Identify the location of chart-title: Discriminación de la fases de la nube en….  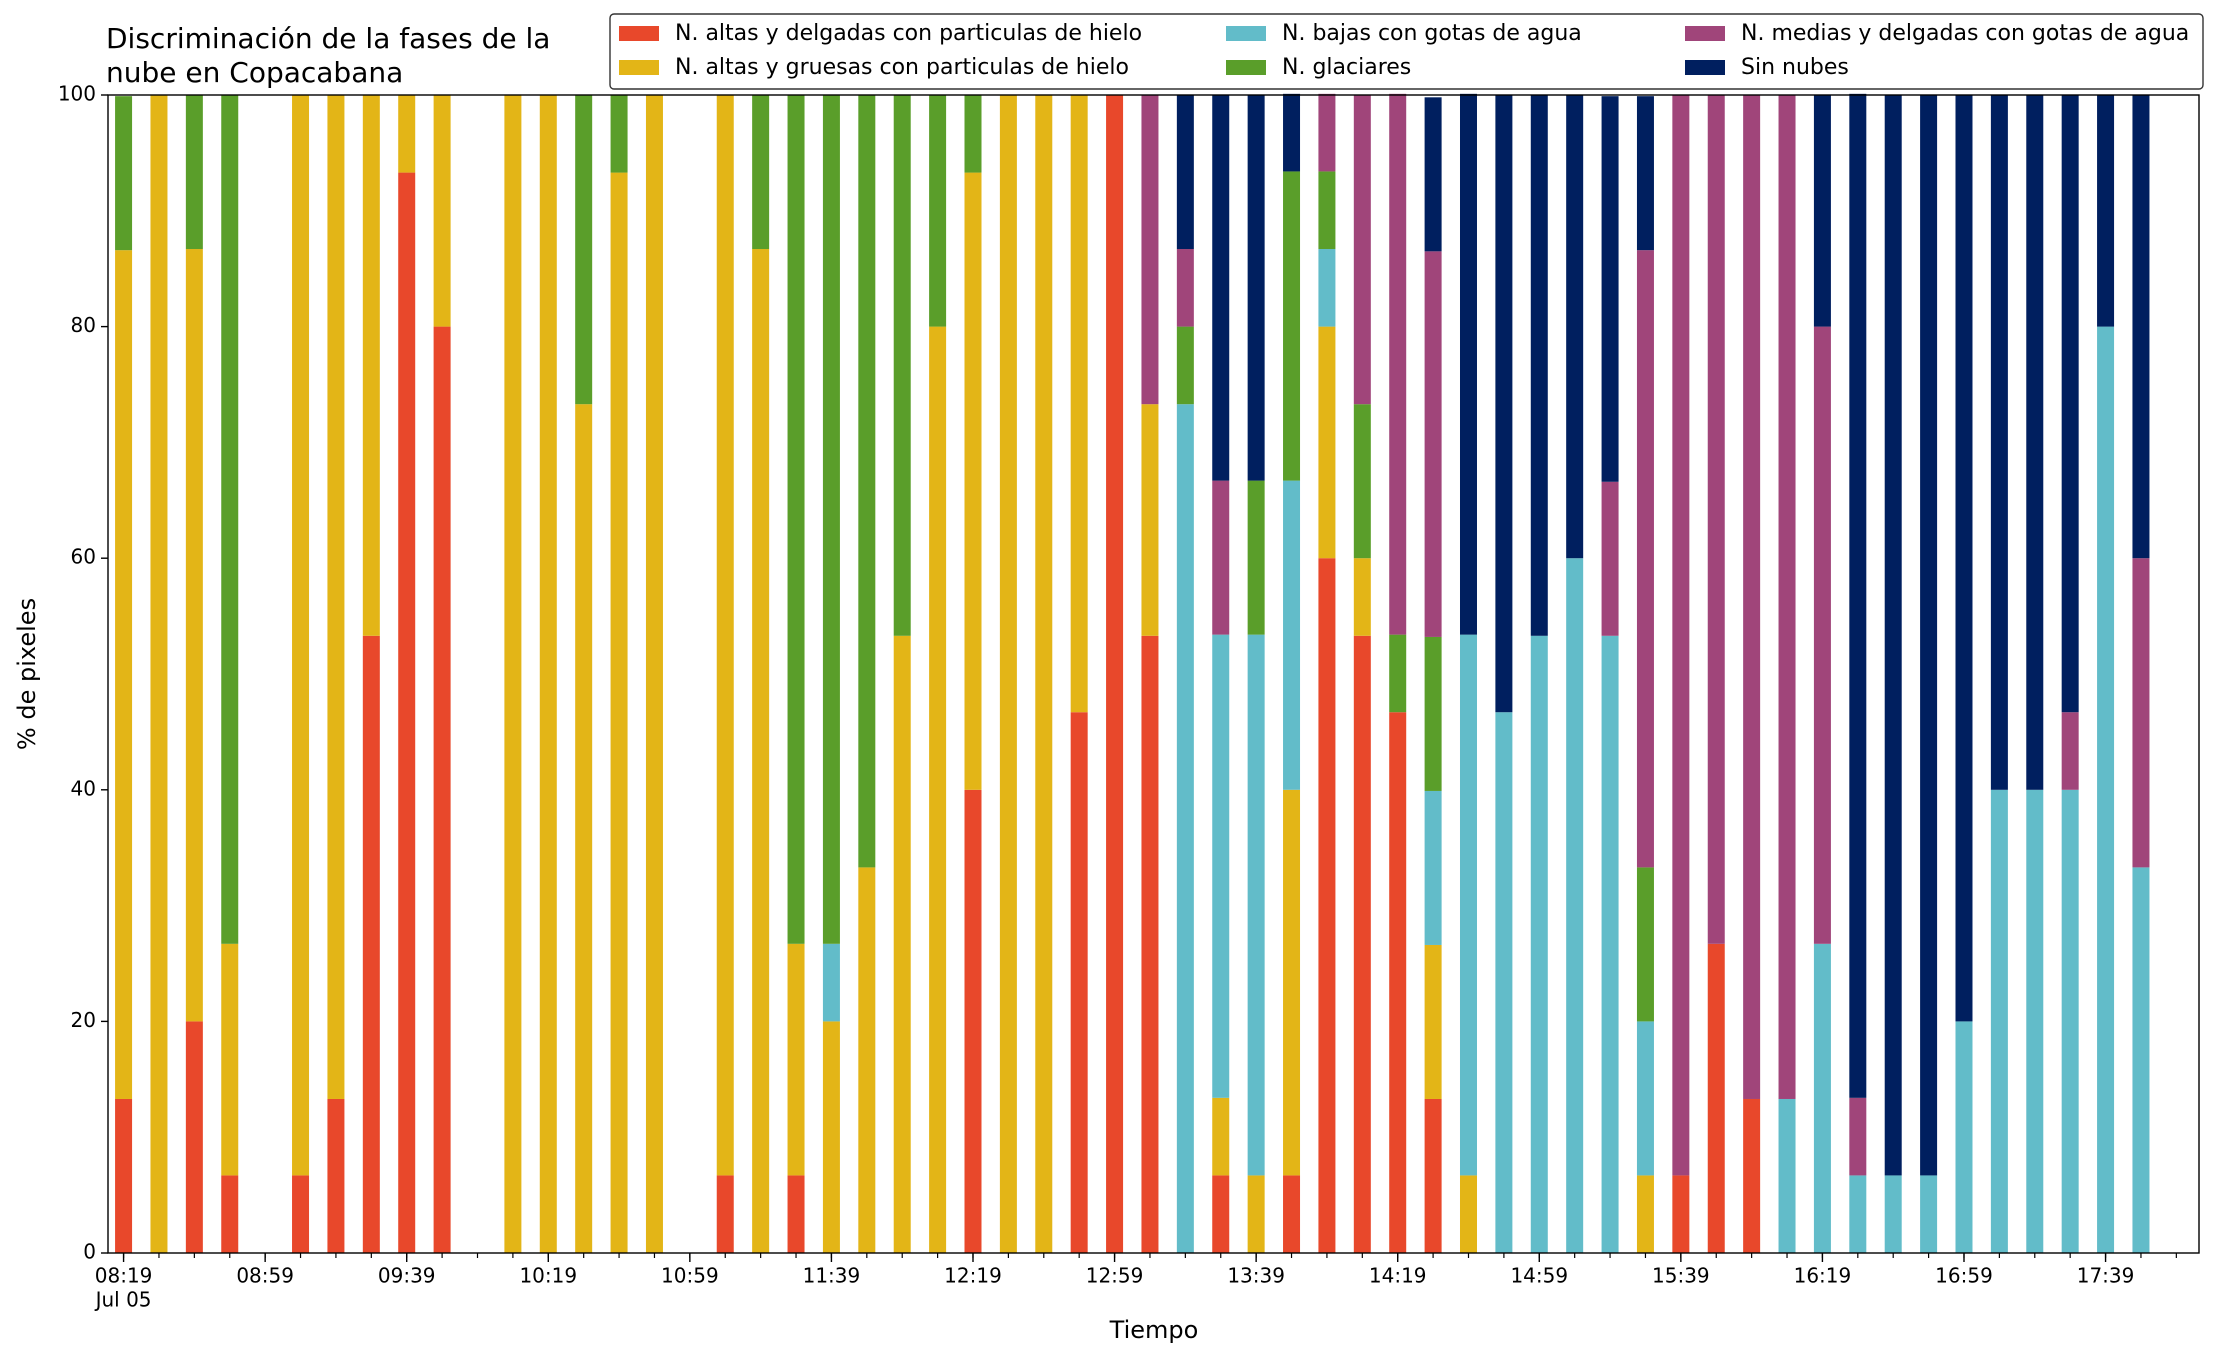
(328, 55).